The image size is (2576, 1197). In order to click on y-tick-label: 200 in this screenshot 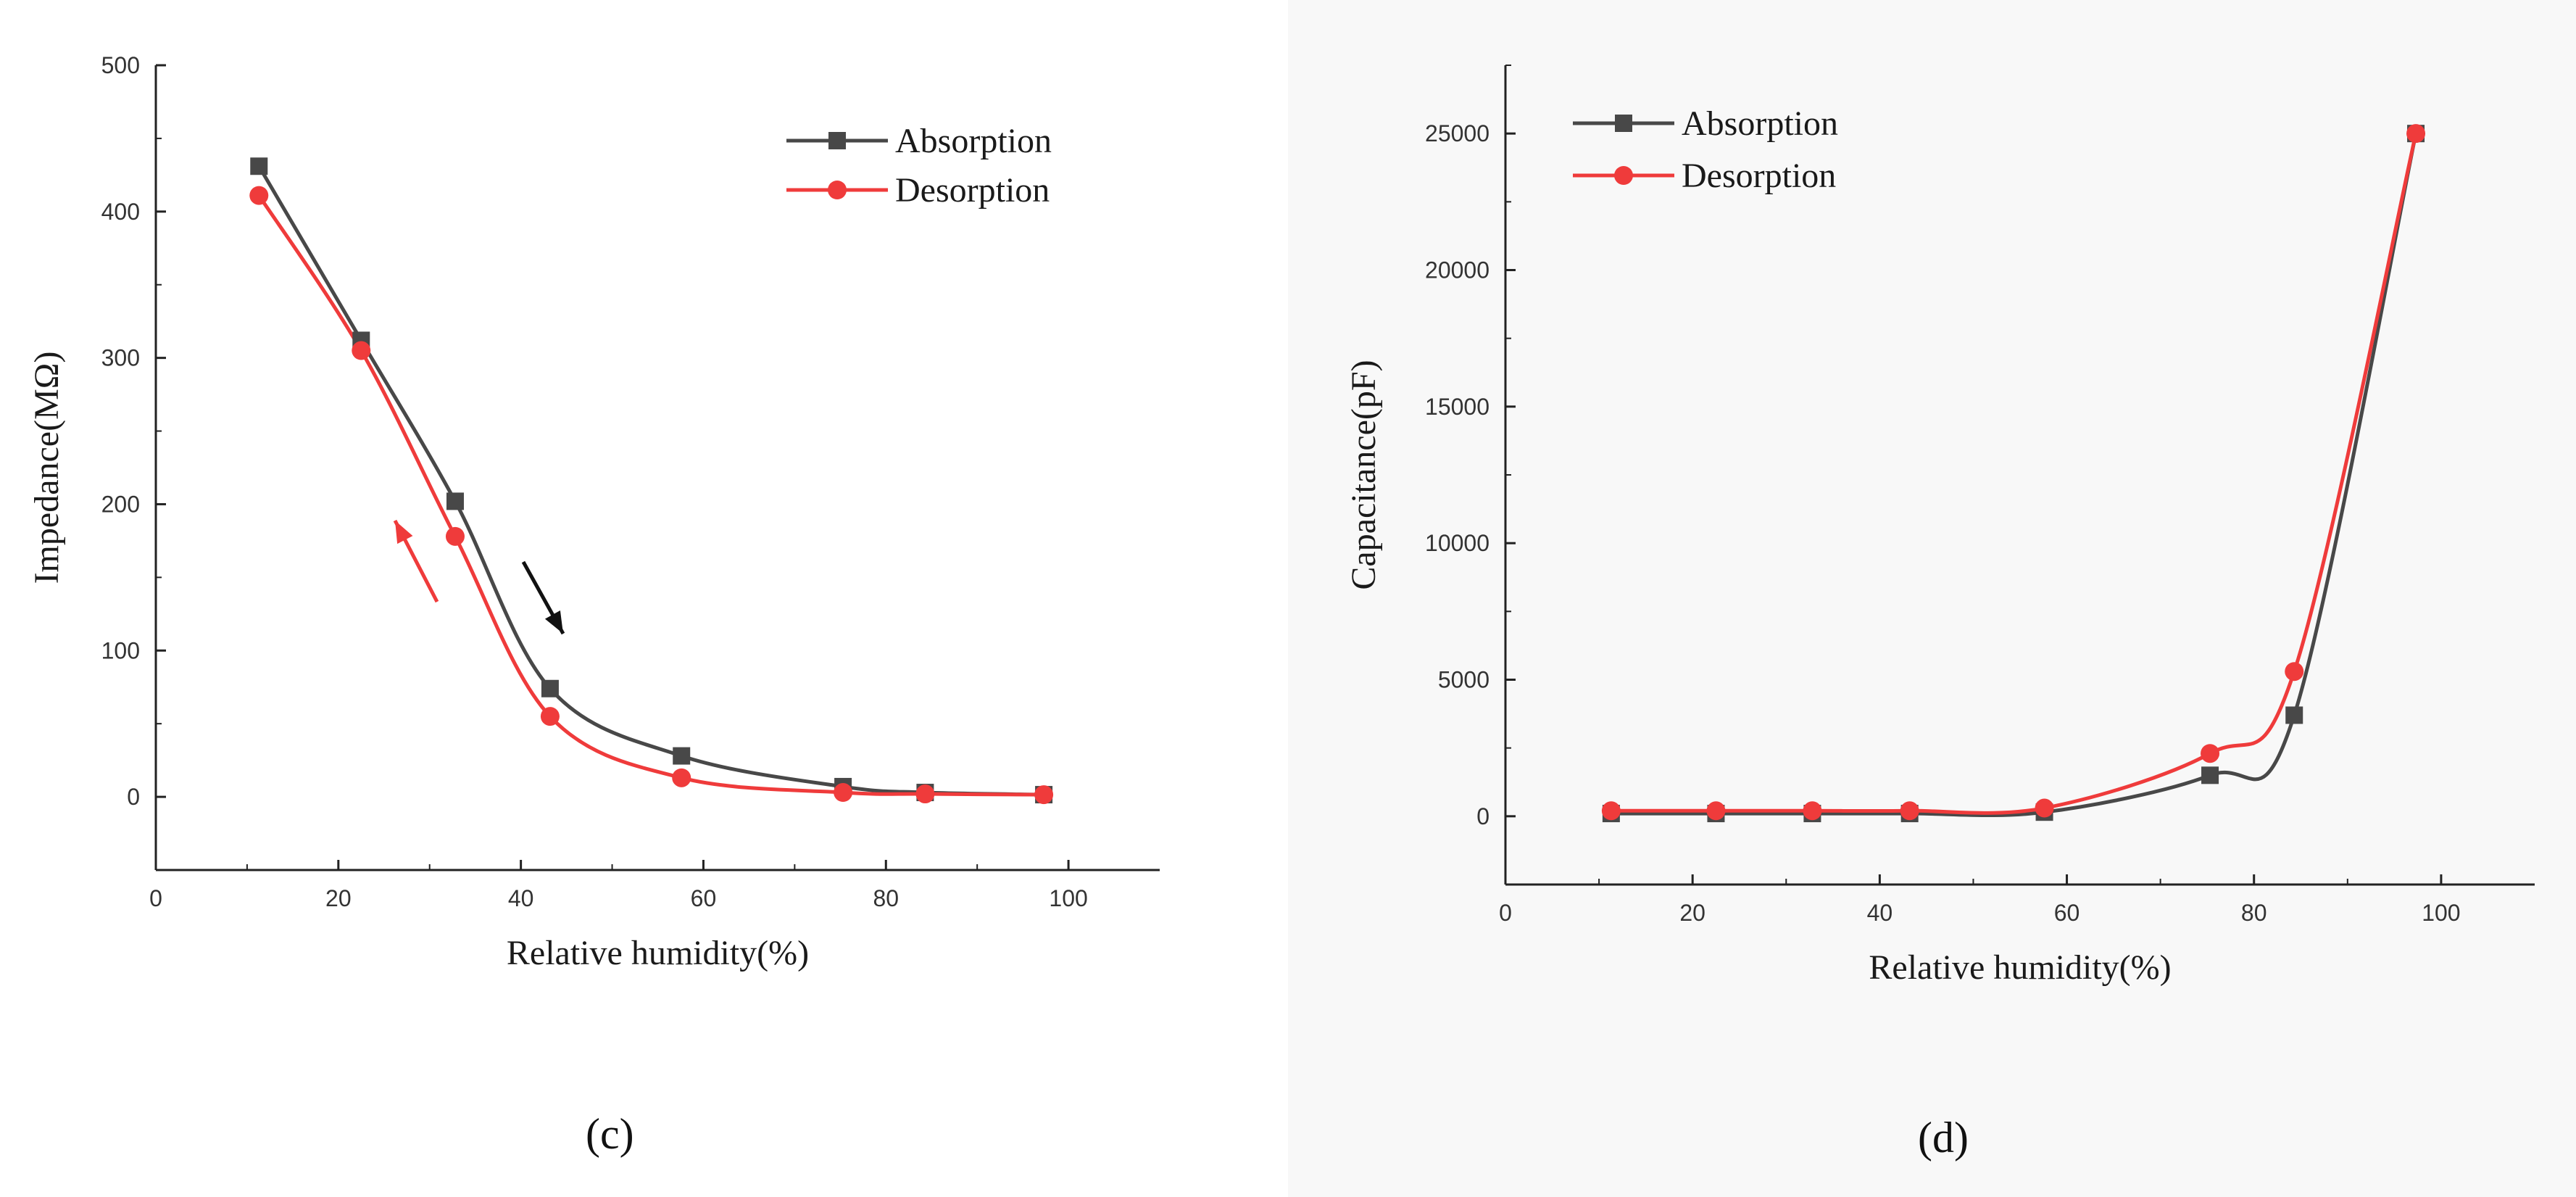, I will do `click(120, 504)`.